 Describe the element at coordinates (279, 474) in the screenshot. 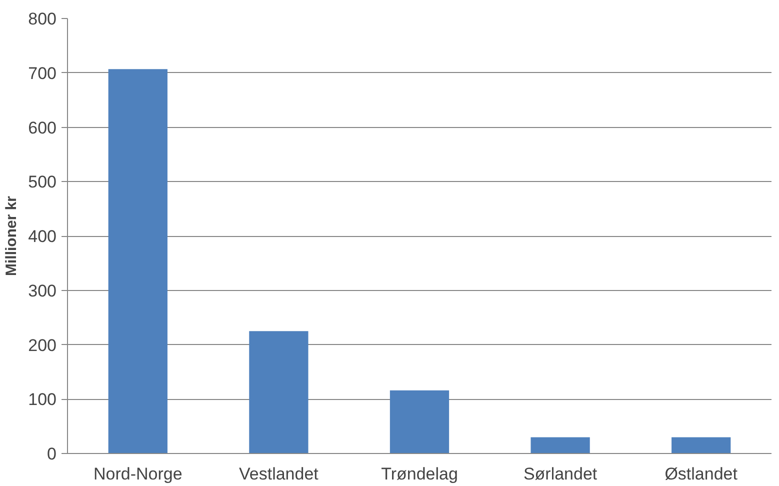

I see `x-tick-label: Vestlandet` at that location.